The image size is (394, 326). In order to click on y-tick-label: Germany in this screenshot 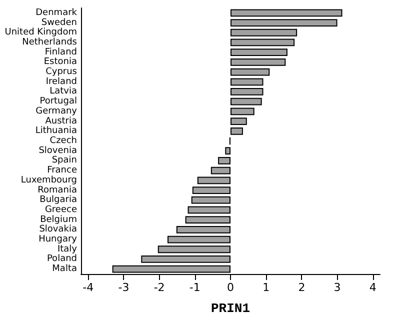, I will do `click(57, 111)`.